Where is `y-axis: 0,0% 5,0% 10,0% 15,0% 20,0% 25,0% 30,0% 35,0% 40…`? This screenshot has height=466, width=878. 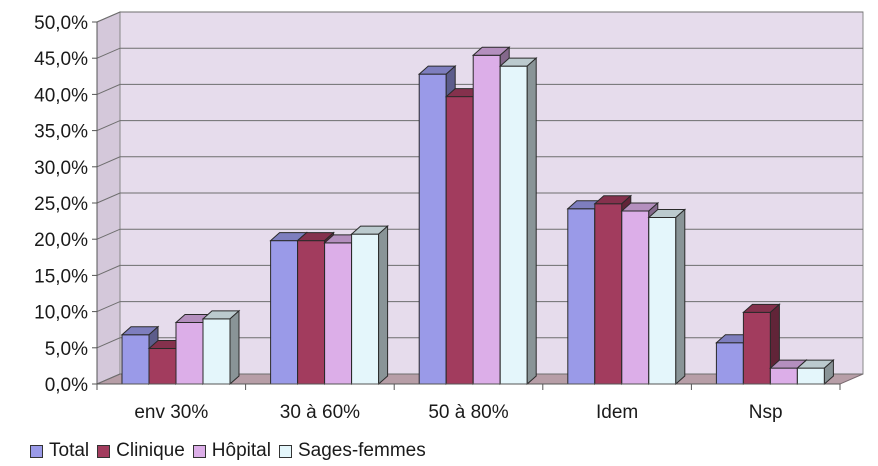 y-axis: 0,0% 5,0% 10,0% 15,0% 20,0% 25,0% 30,0% 35,0% 40… is located at coordinates (66, 204).